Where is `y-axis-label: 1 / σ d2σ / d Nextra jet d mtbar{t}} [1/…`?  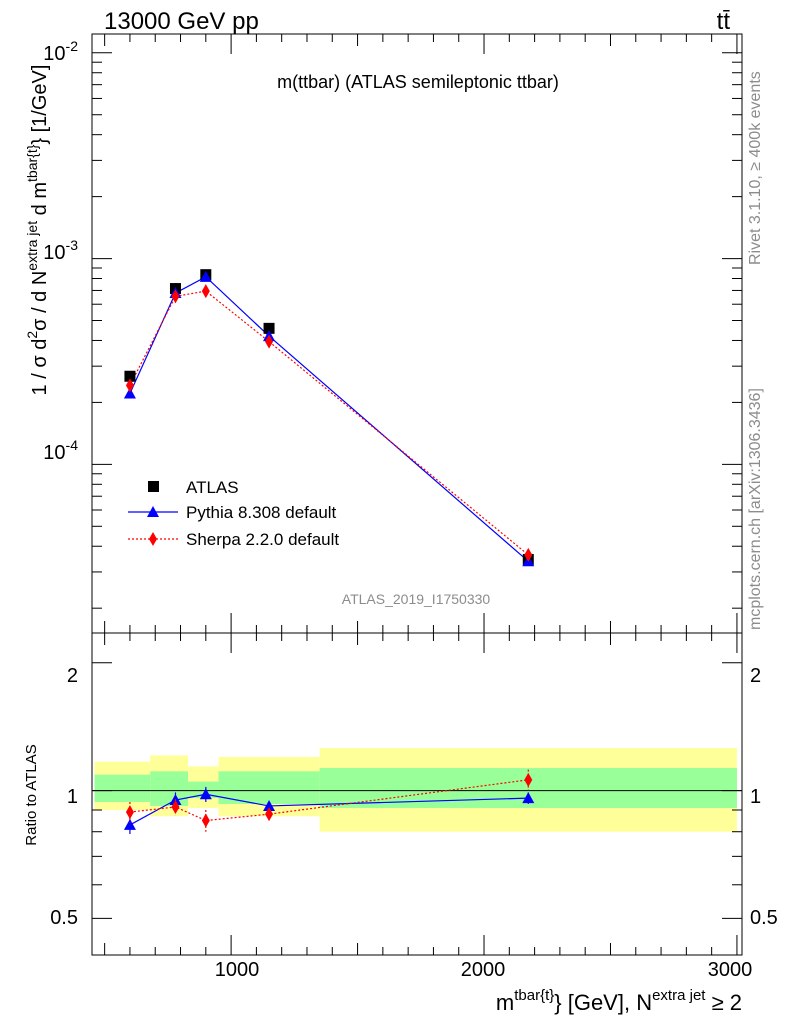 y-axis-label: 1 / σ d2σ / d Nextra jet d mtbar{t}} [1/… is located at coordinates (37, 230).